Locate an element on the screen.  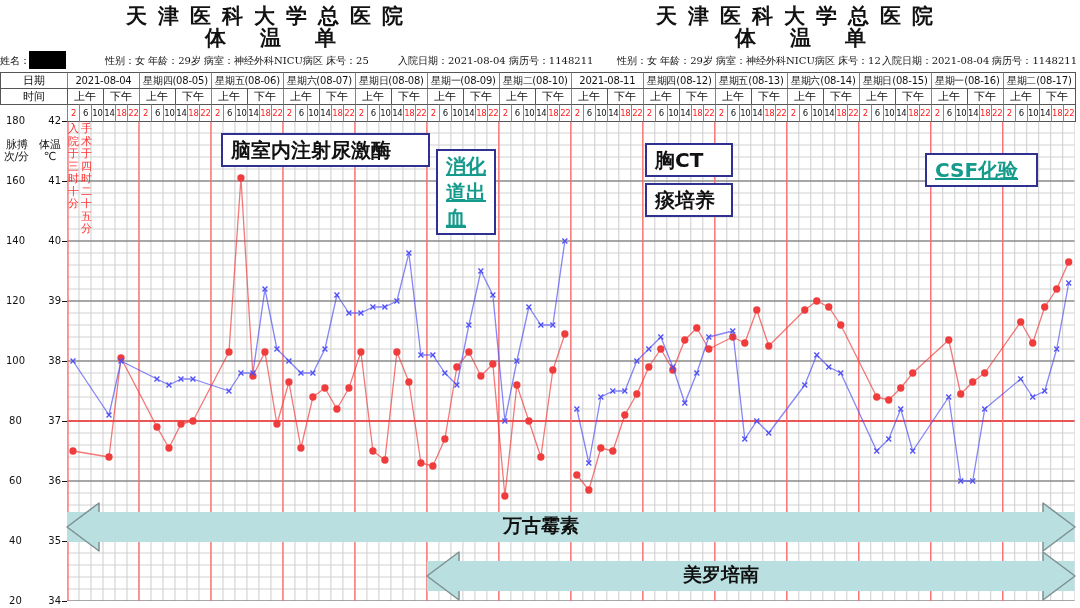
annotation: 消化道出血 is located at coordinates (466, 192).